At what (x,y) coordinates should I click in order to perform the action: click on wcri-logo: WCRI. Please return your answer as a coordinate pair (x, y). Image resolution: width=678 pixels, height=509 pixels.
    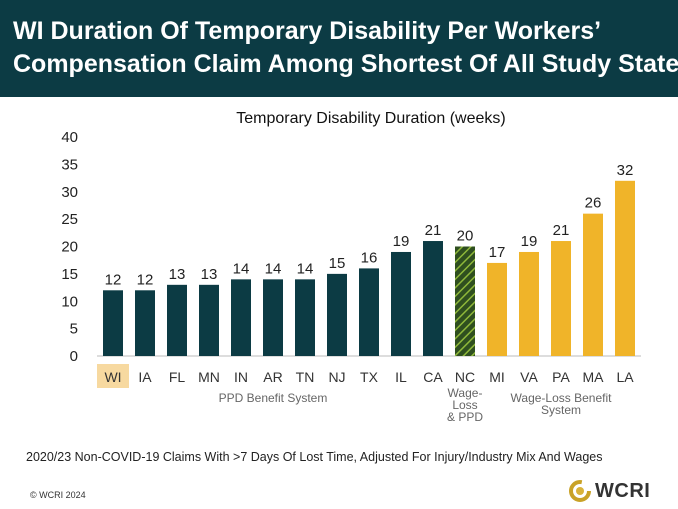
    Looking at the image, I should click on (609, 491).